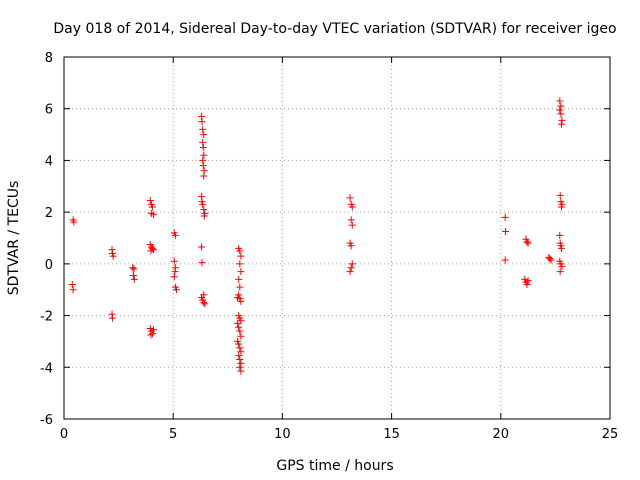 This screenshot has height=480, width=640. I want to click on y-tick-label: -6, so click(46, 420).